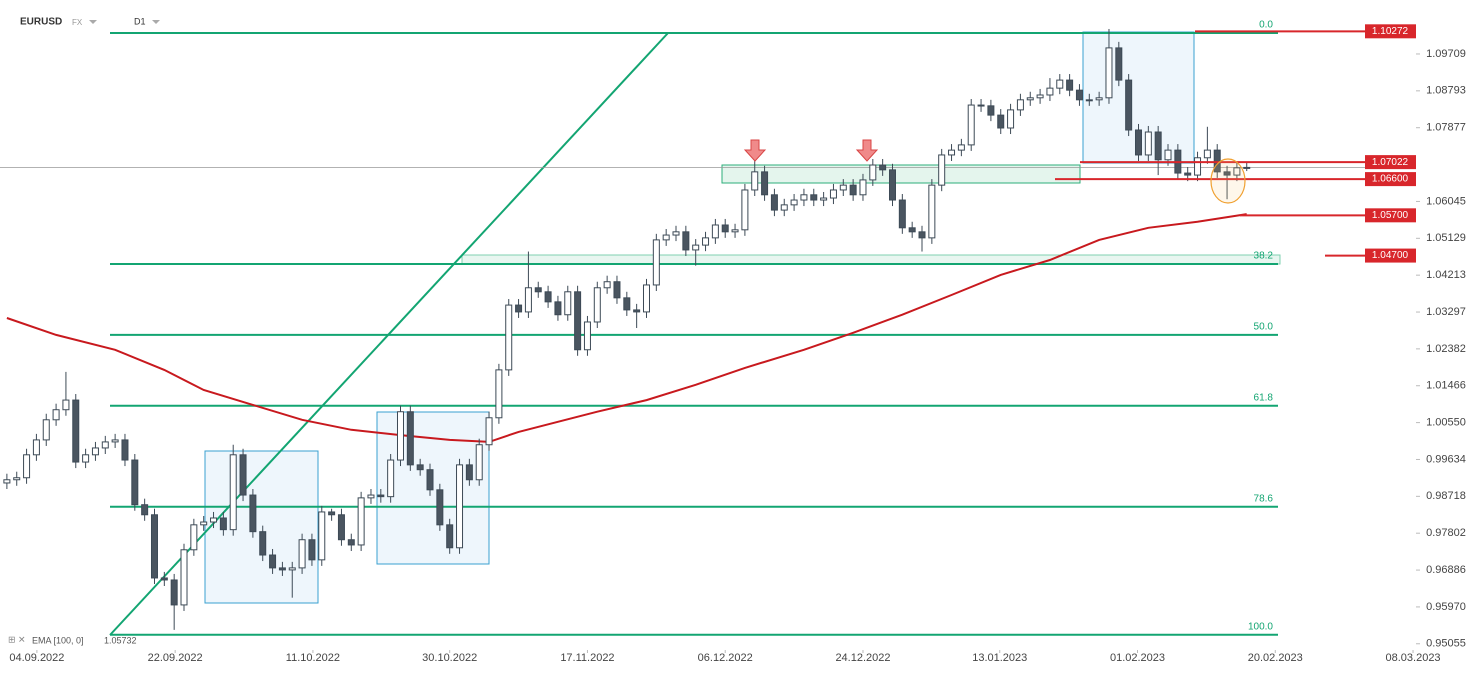 The height and width of the screenshot is (674, 1482). I want to click on support-zone, so click(901, 174).